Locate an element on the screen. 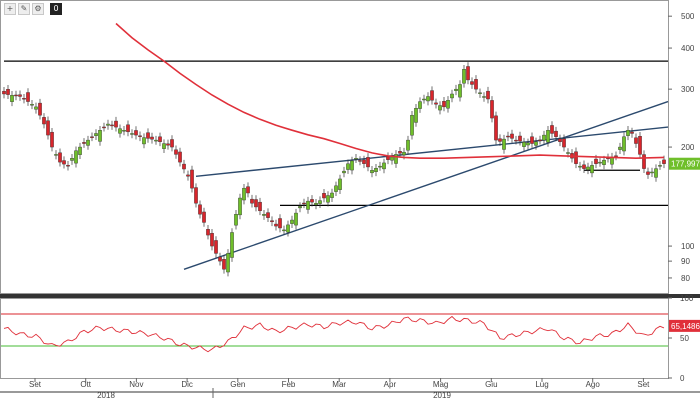  x-month-label: Apr is located at coordinates (390, 384).